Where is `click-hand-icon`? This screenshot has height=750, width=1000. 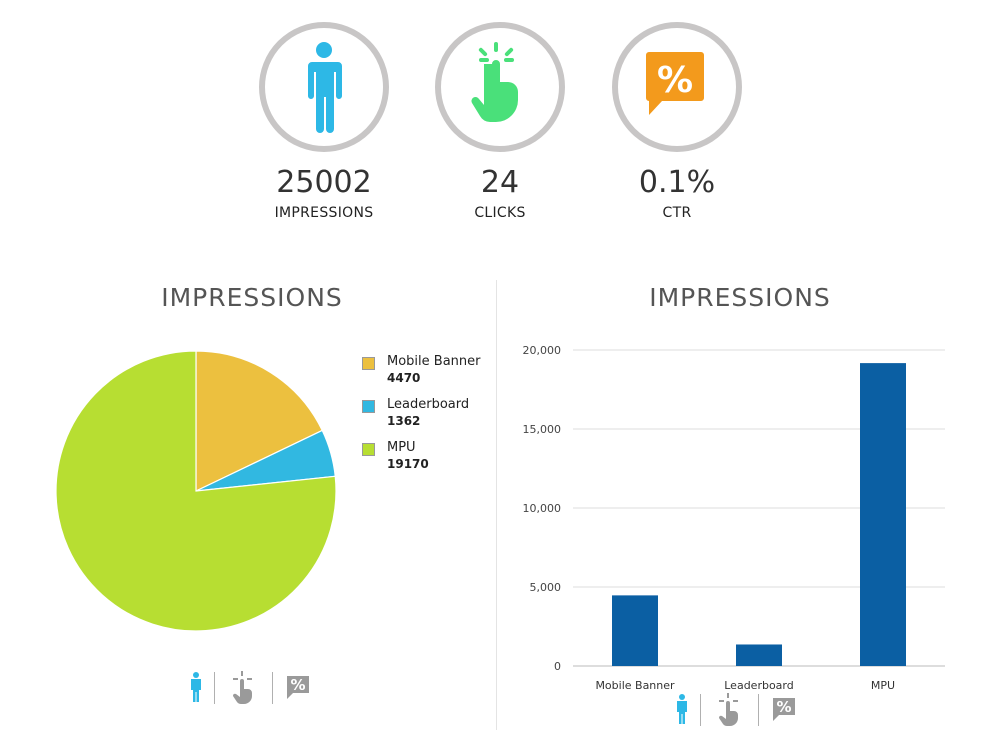 click-hand-icon is located at coordinates (494, 82).